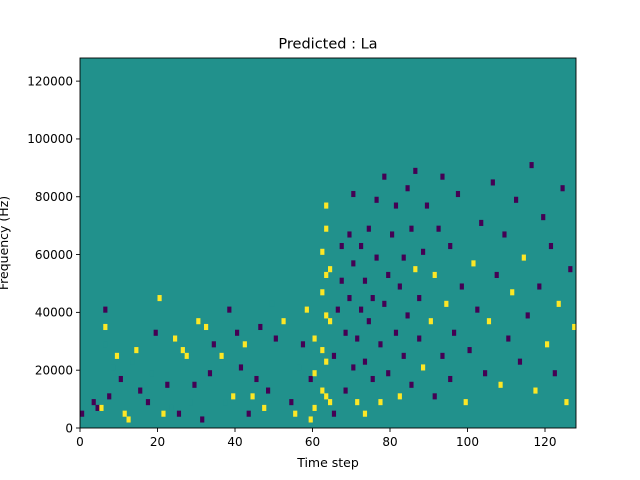 The image size is (640, 480). Describe the element at coordinates (50, 81) in the screenshot. I see `y-tick-label: 120000` at that location.